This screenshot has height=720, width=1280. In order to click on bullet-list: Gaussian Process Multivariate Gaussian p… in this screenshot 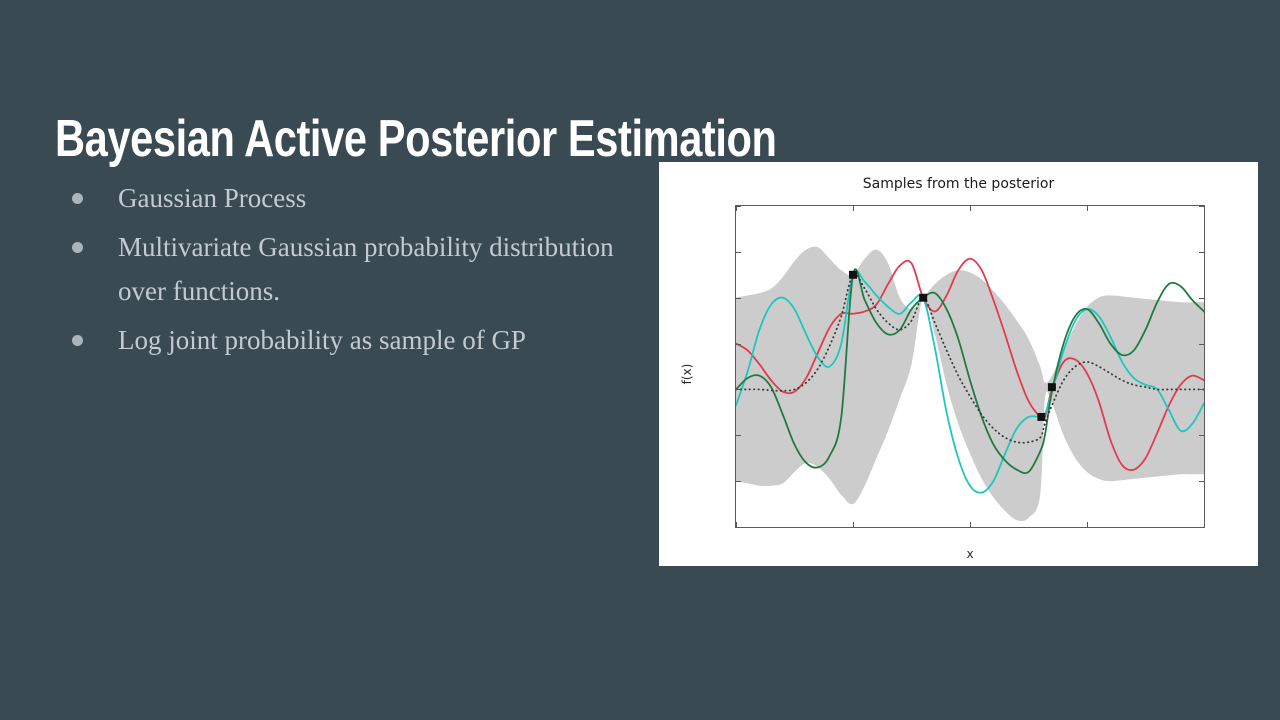, I will do `click(350, 271)`.